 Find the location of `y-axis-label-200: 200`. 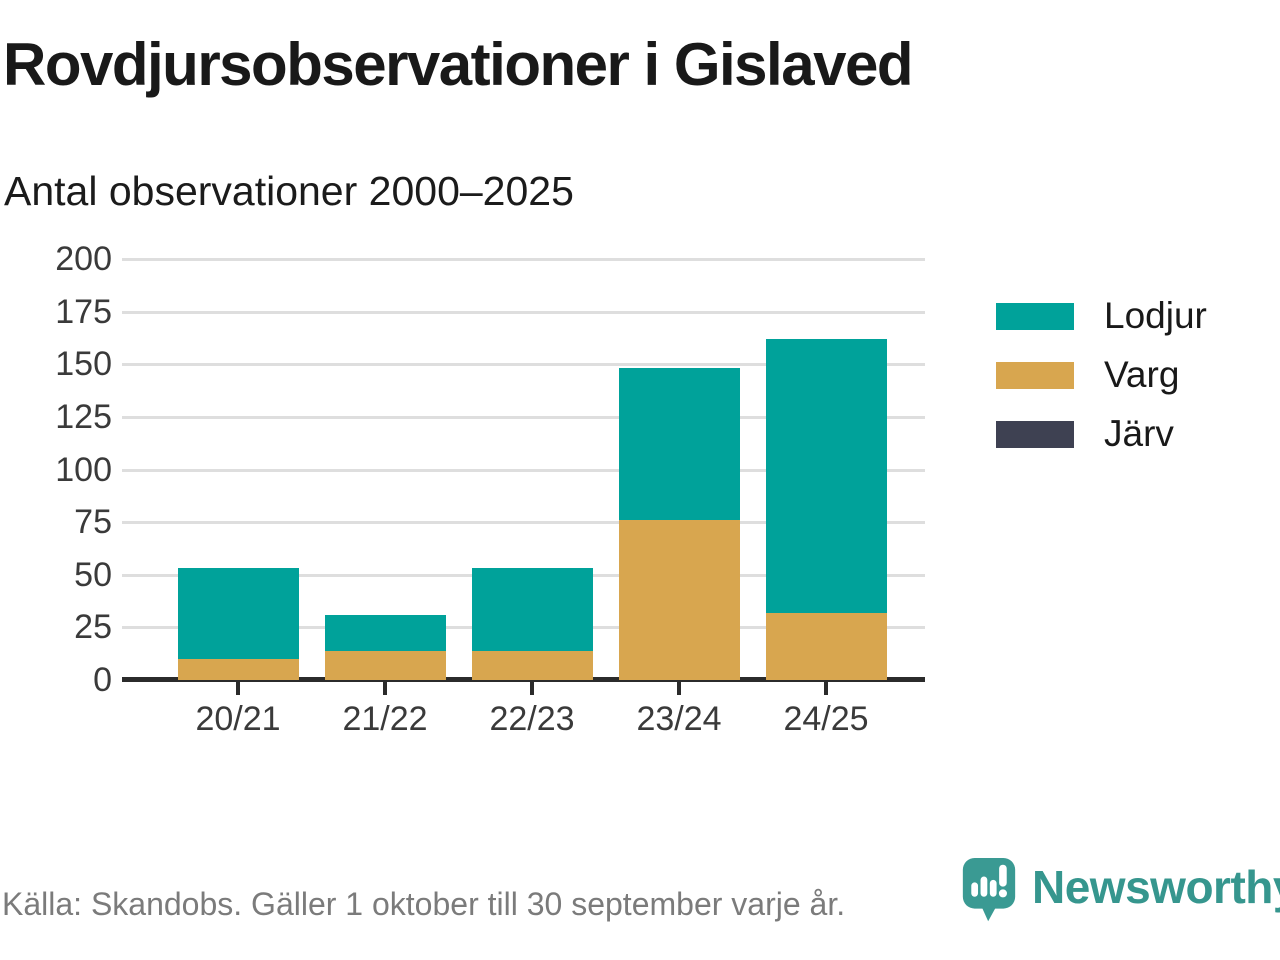

y-axis-label-200: 200 is located at coordinates (83, 259).